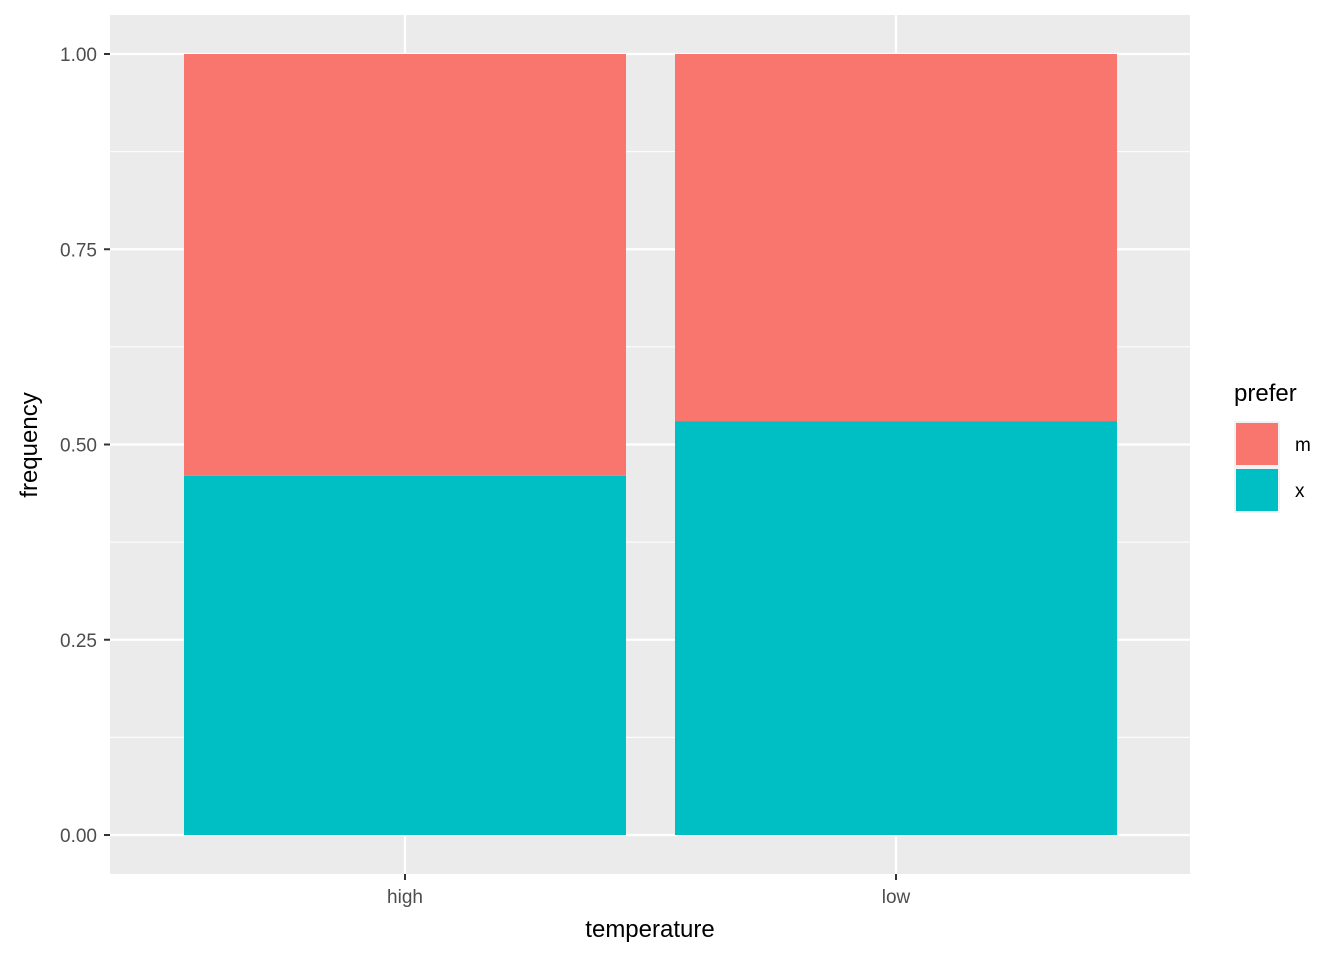  What do you see at coordinates (78, 836) in the screenshot?
I see `y-tick-label: 0.00` at bounding box center [78, 836].